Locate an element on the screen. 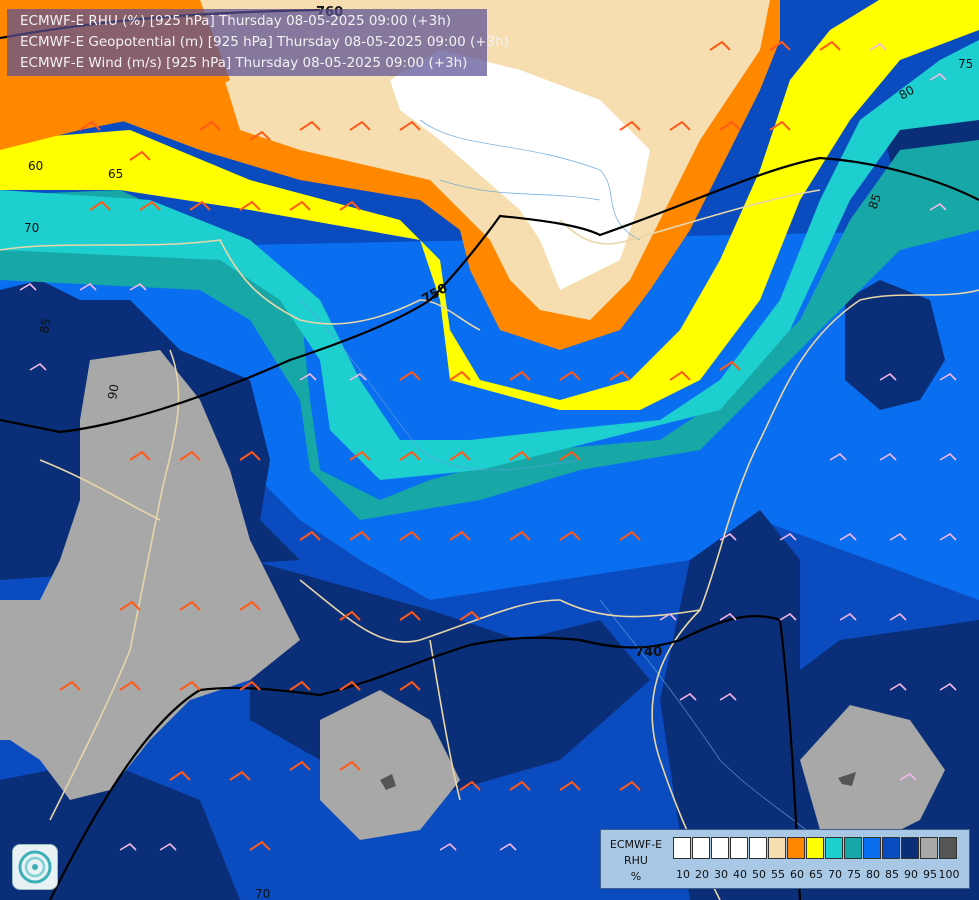 This screenshot has height=900, width=979. legend-tick-label: 30 is located at coordinates (721, 874).